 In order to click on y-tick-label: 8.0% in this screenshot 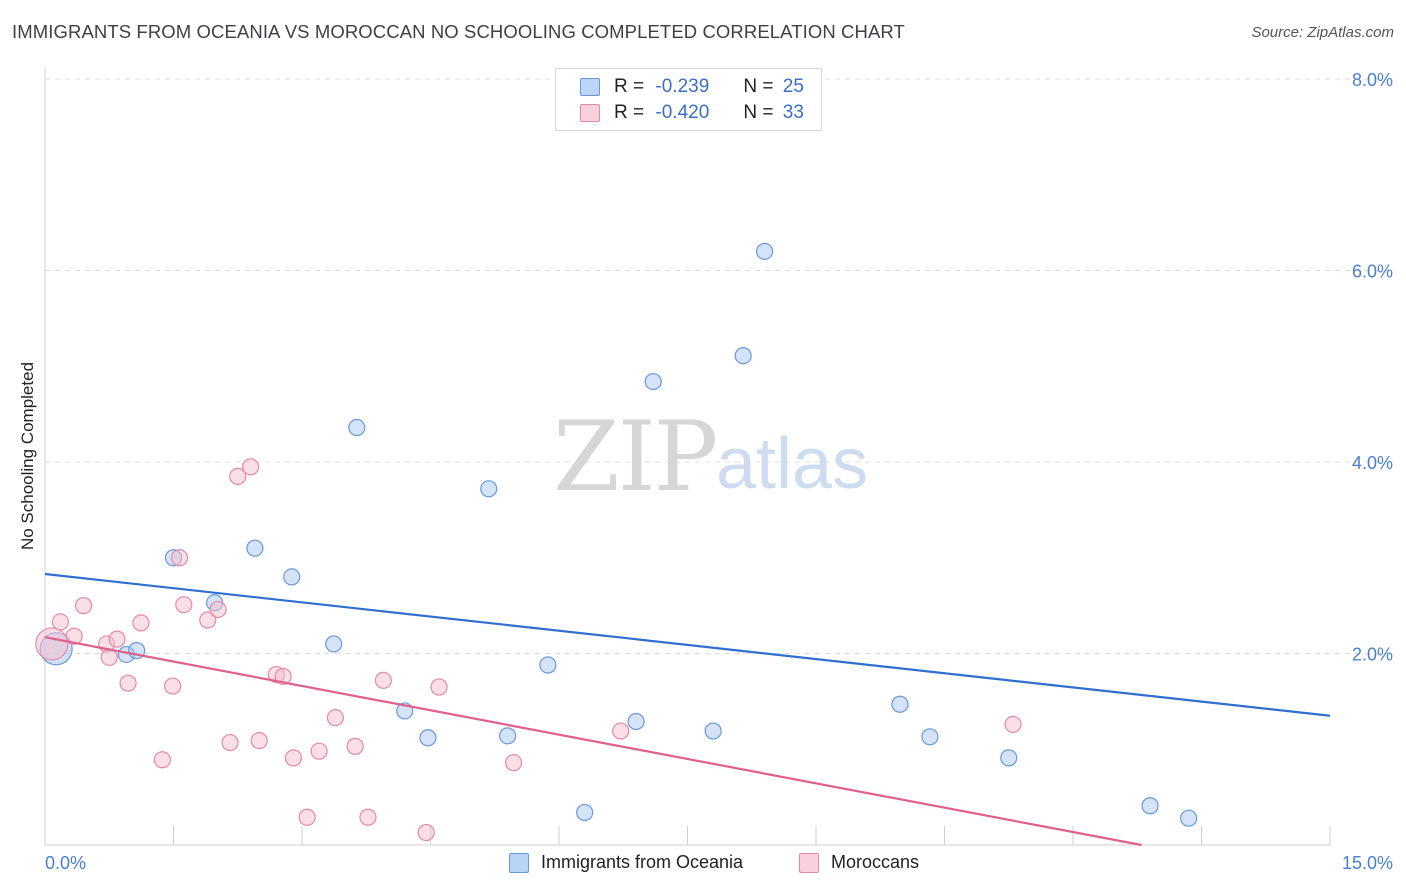, I will do `click(1372, 80)`.